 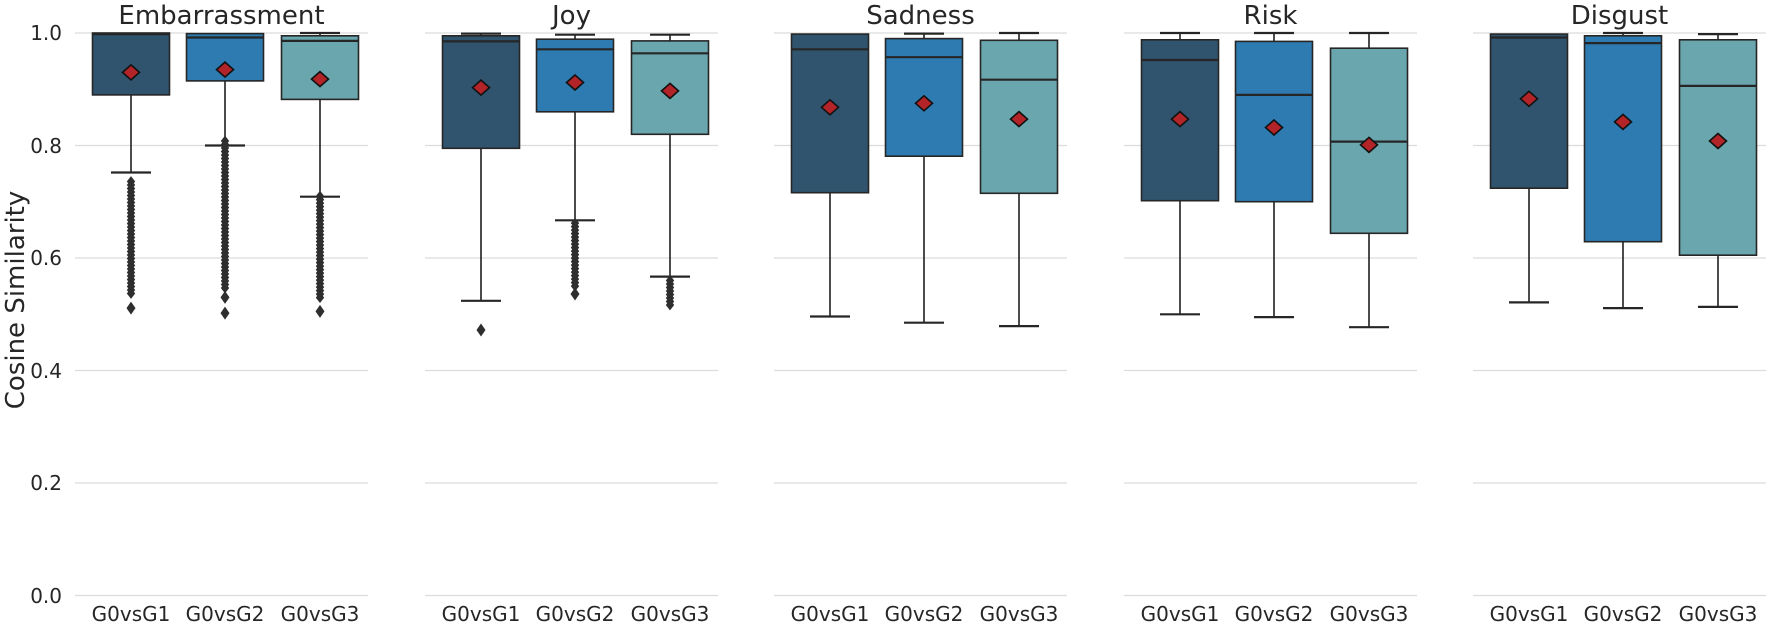 What do you see at coordinates (1620, 16) in the screenshot?
I see `panel-title: Disgust` at bounding box center [1620, 16].